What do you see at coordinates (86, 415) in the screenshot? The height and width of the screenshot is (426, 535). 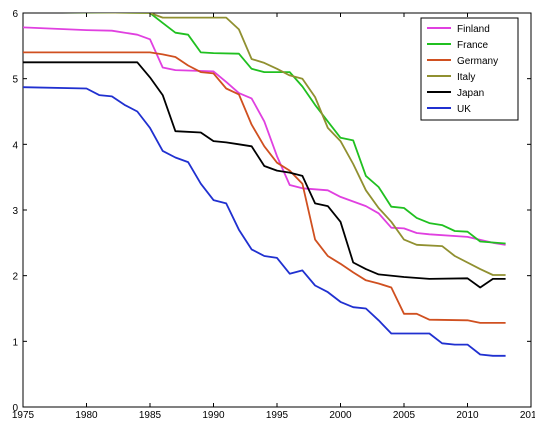 I see `x-tick-label: 1980` at bounding box center [86, 415].